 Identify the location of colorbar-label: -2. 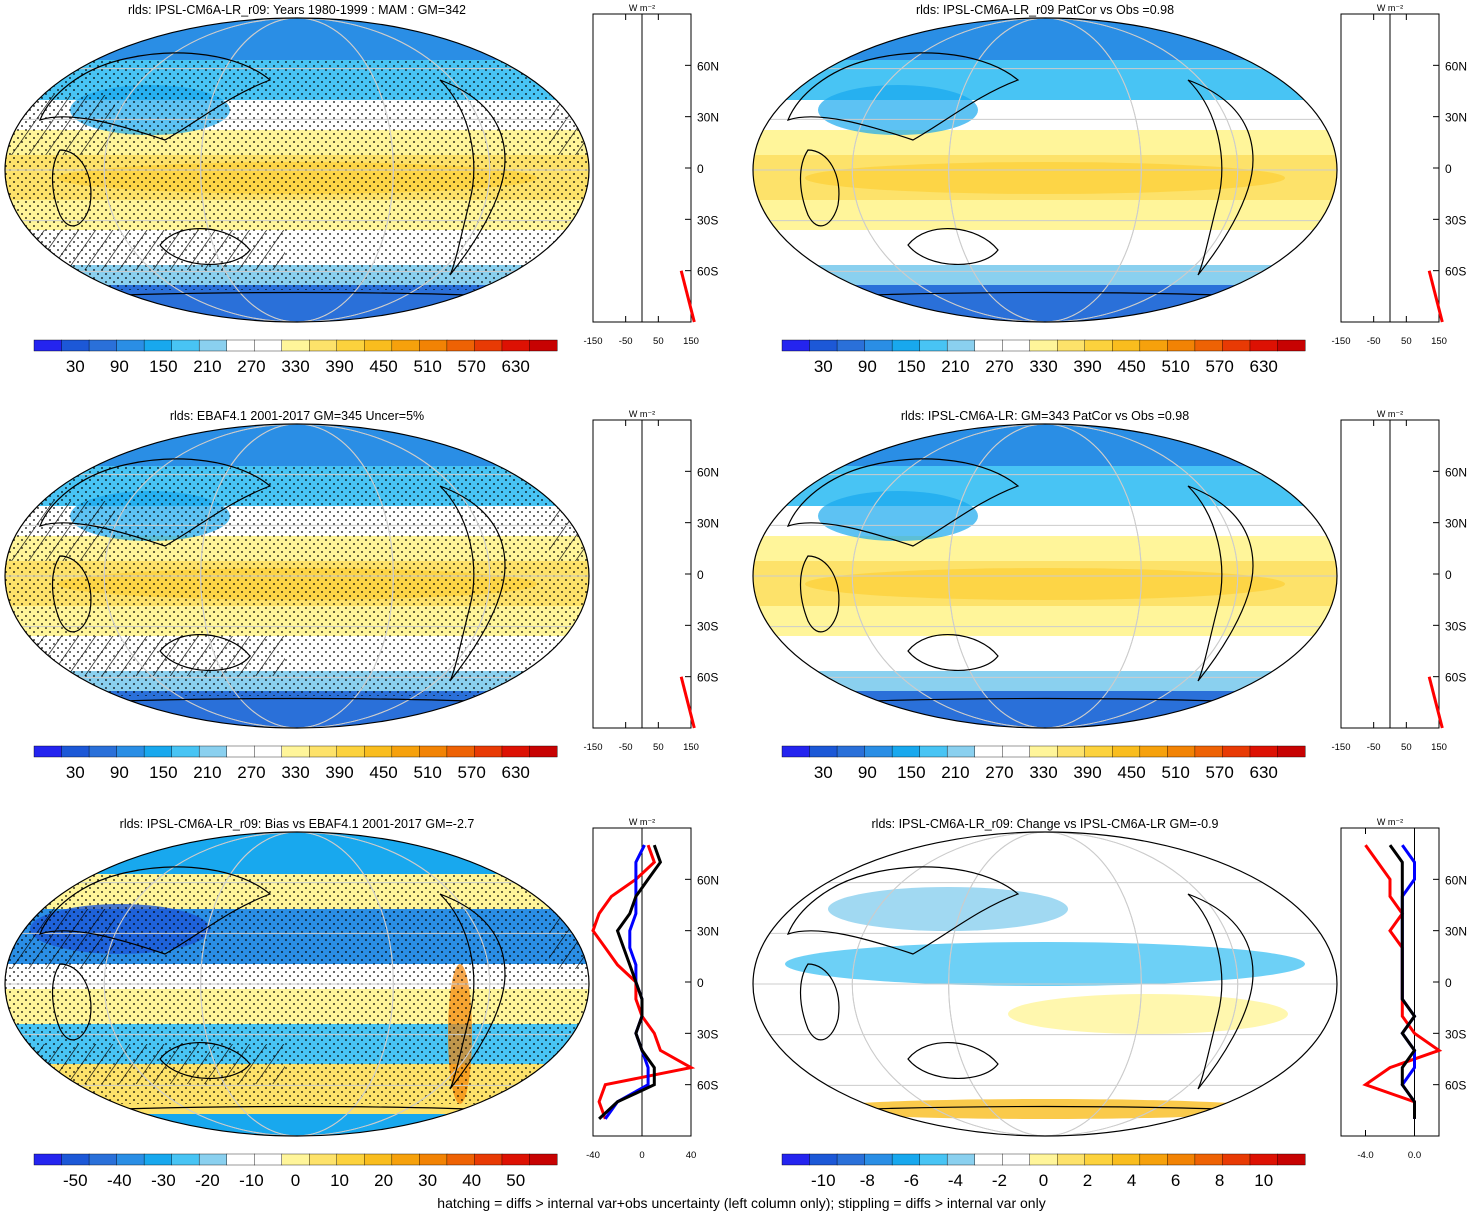
(999, 1180).